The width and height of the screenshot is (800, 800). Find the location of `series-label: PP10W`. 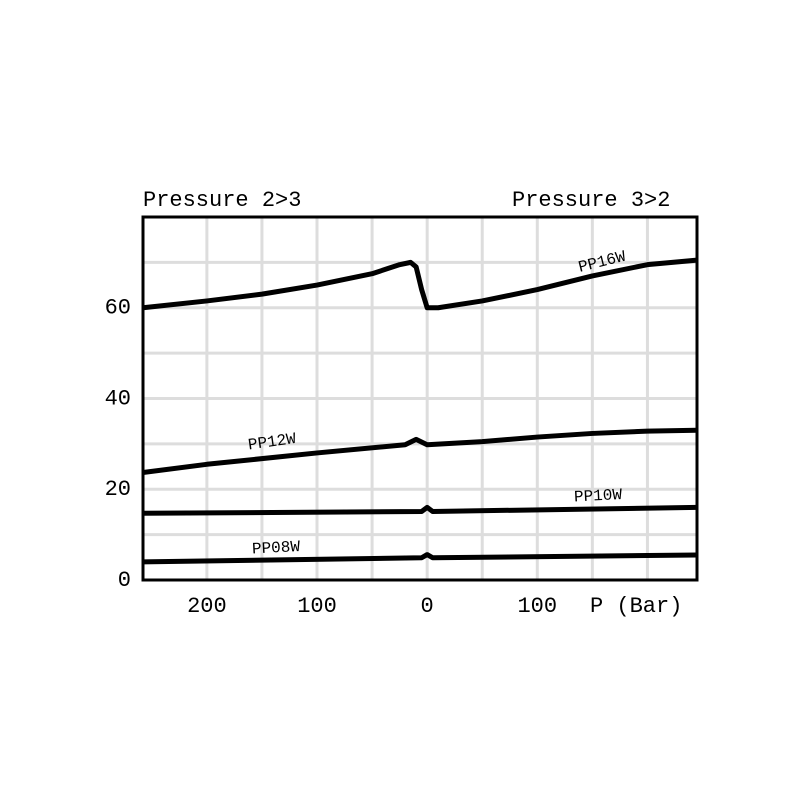

series-label: PP10W is located at coordinates (598, 496).